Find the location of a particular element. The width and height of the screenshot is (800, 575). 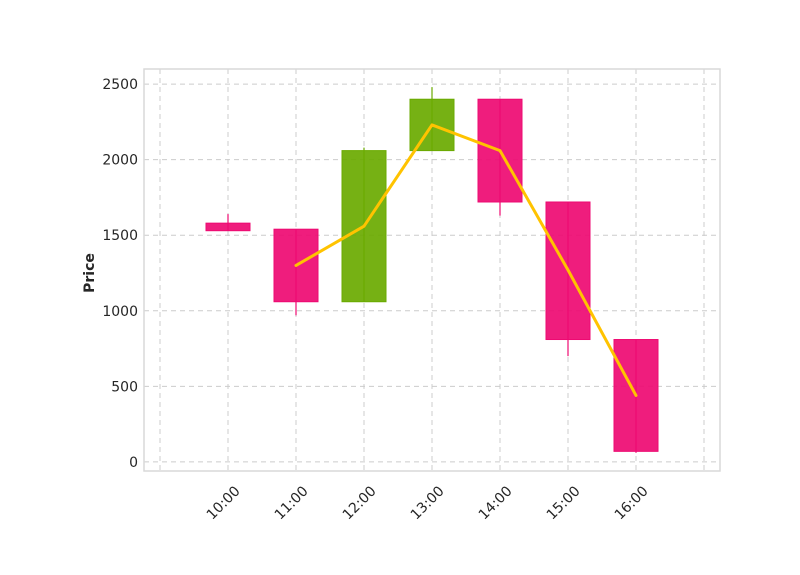

y-axis-label: Price is located at coordinates (90, 273).